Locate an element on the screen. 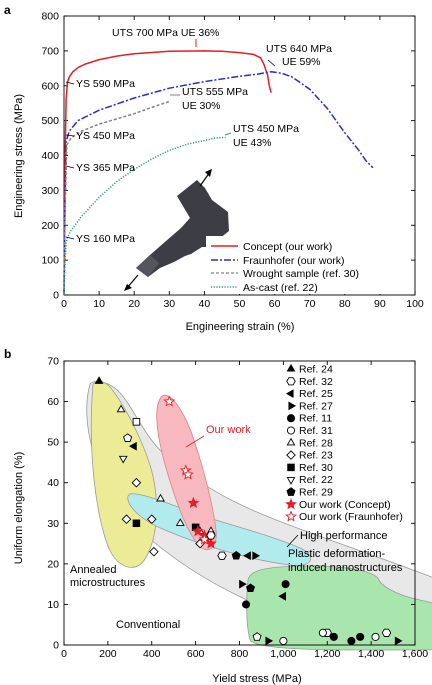 This screenshot has width=432, height=685. annotation-ue-59: UE 59% is located at coordinates (301, 62).